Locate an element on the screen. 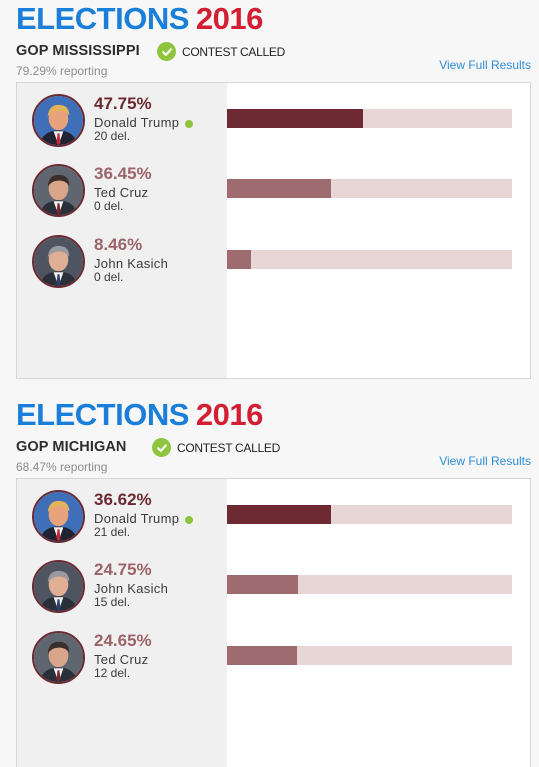  vote-percent: 36.62% is located at coordinates (123, 499).